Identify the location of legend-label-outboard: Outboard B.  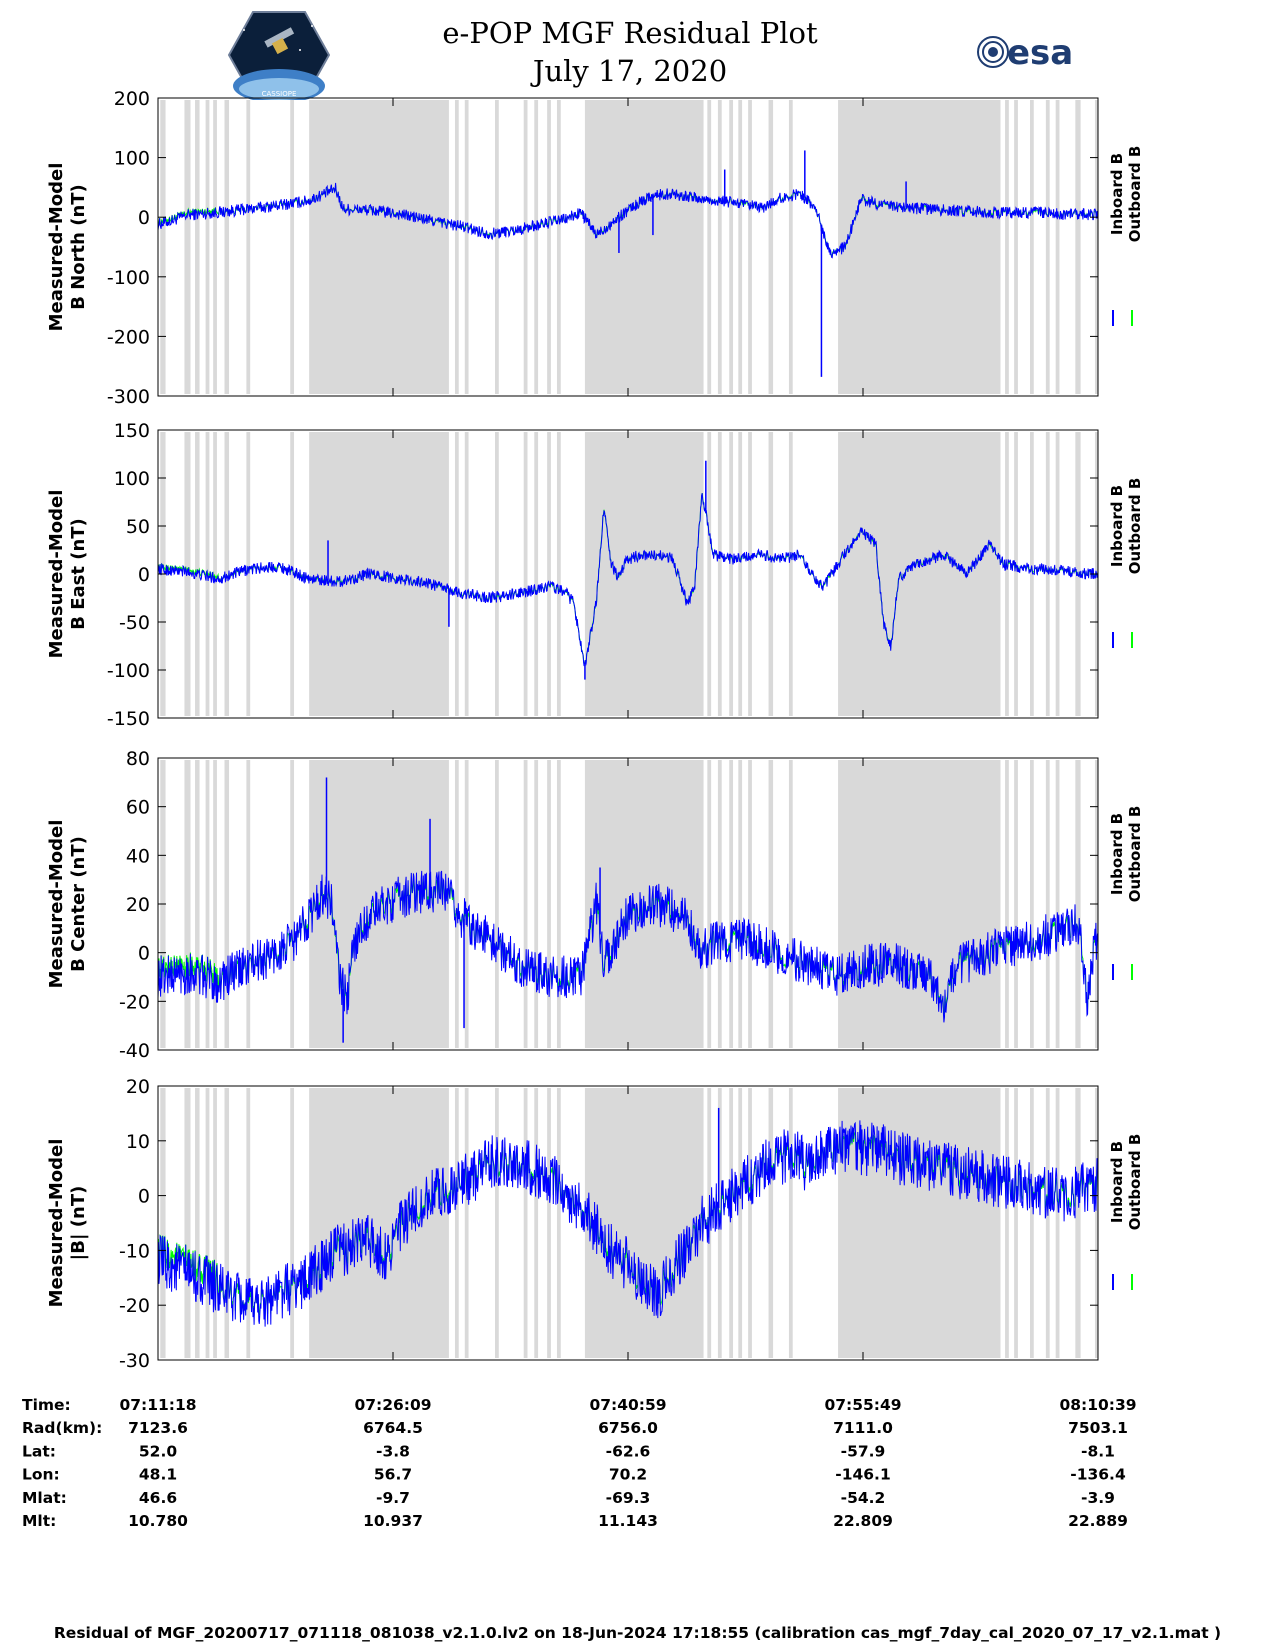
(1135, 526).